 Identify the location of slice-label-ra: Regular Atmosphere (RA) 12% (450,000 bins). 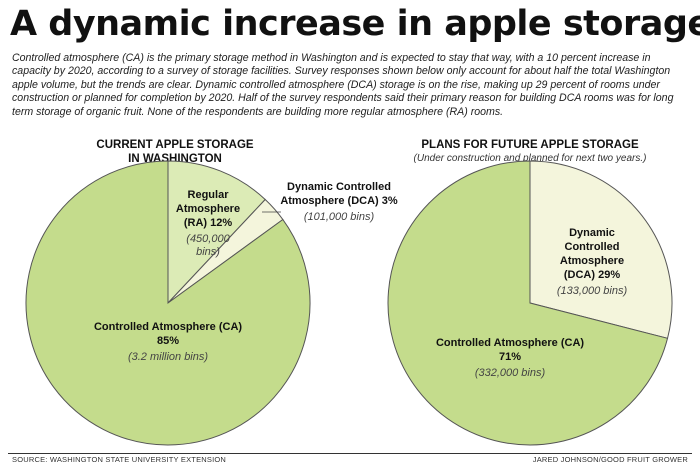
(208, 223).